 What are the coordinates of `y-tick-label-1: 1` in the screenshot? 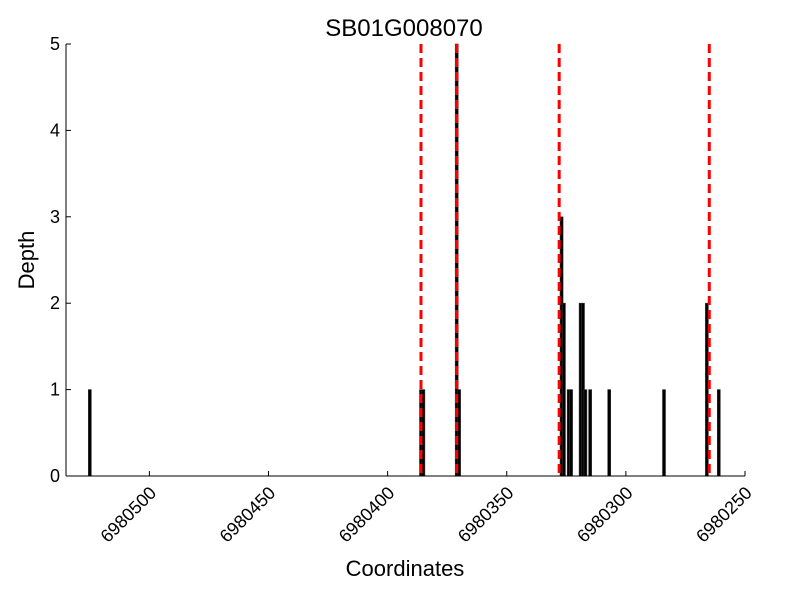 It's located at (55, 390).